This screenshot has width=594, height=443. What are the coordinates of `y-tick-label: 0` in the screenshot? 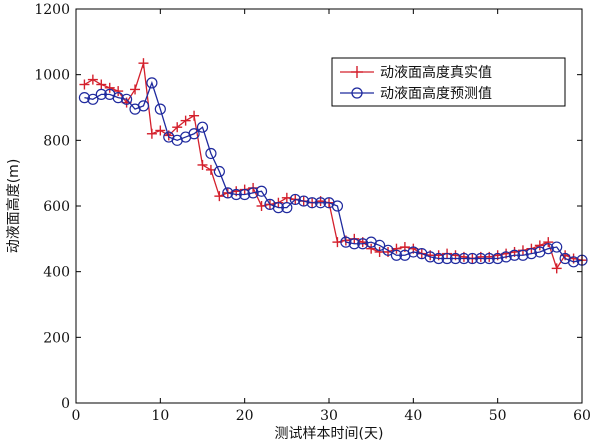 It's located at (65, 404).